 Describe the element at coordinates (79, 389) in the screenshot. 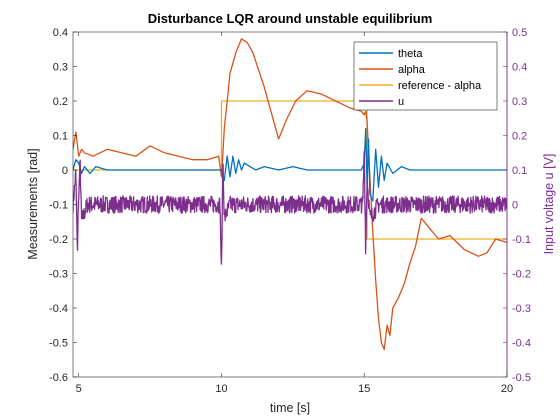

I see `x-tick-label: 5` at that location.